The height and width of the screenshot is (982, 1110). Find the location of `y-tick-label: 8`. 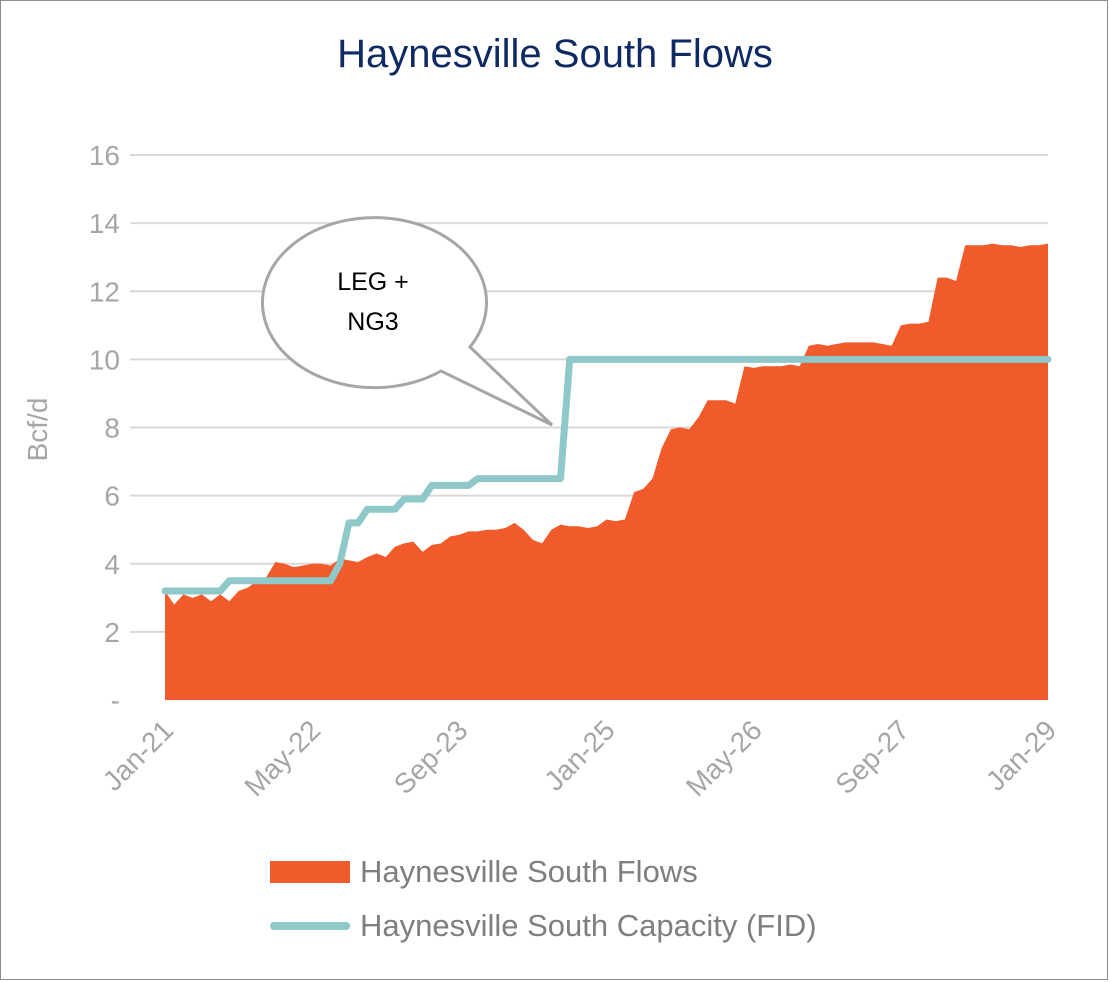

y-tick-label: 8 is located at coordinates (112, 428).